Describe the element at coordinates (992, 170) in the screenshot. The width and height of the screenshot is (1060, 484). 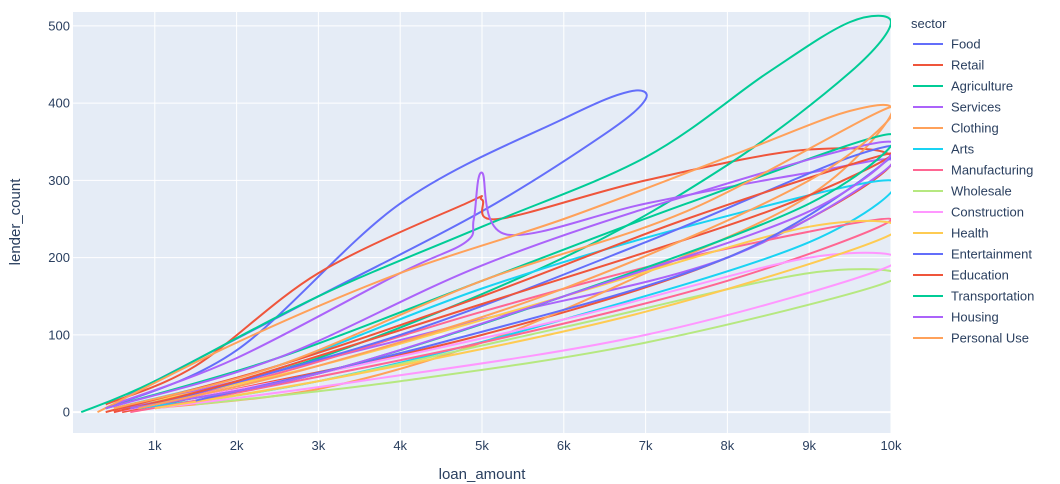
I see `legend-label: Manufacturing` at that location.